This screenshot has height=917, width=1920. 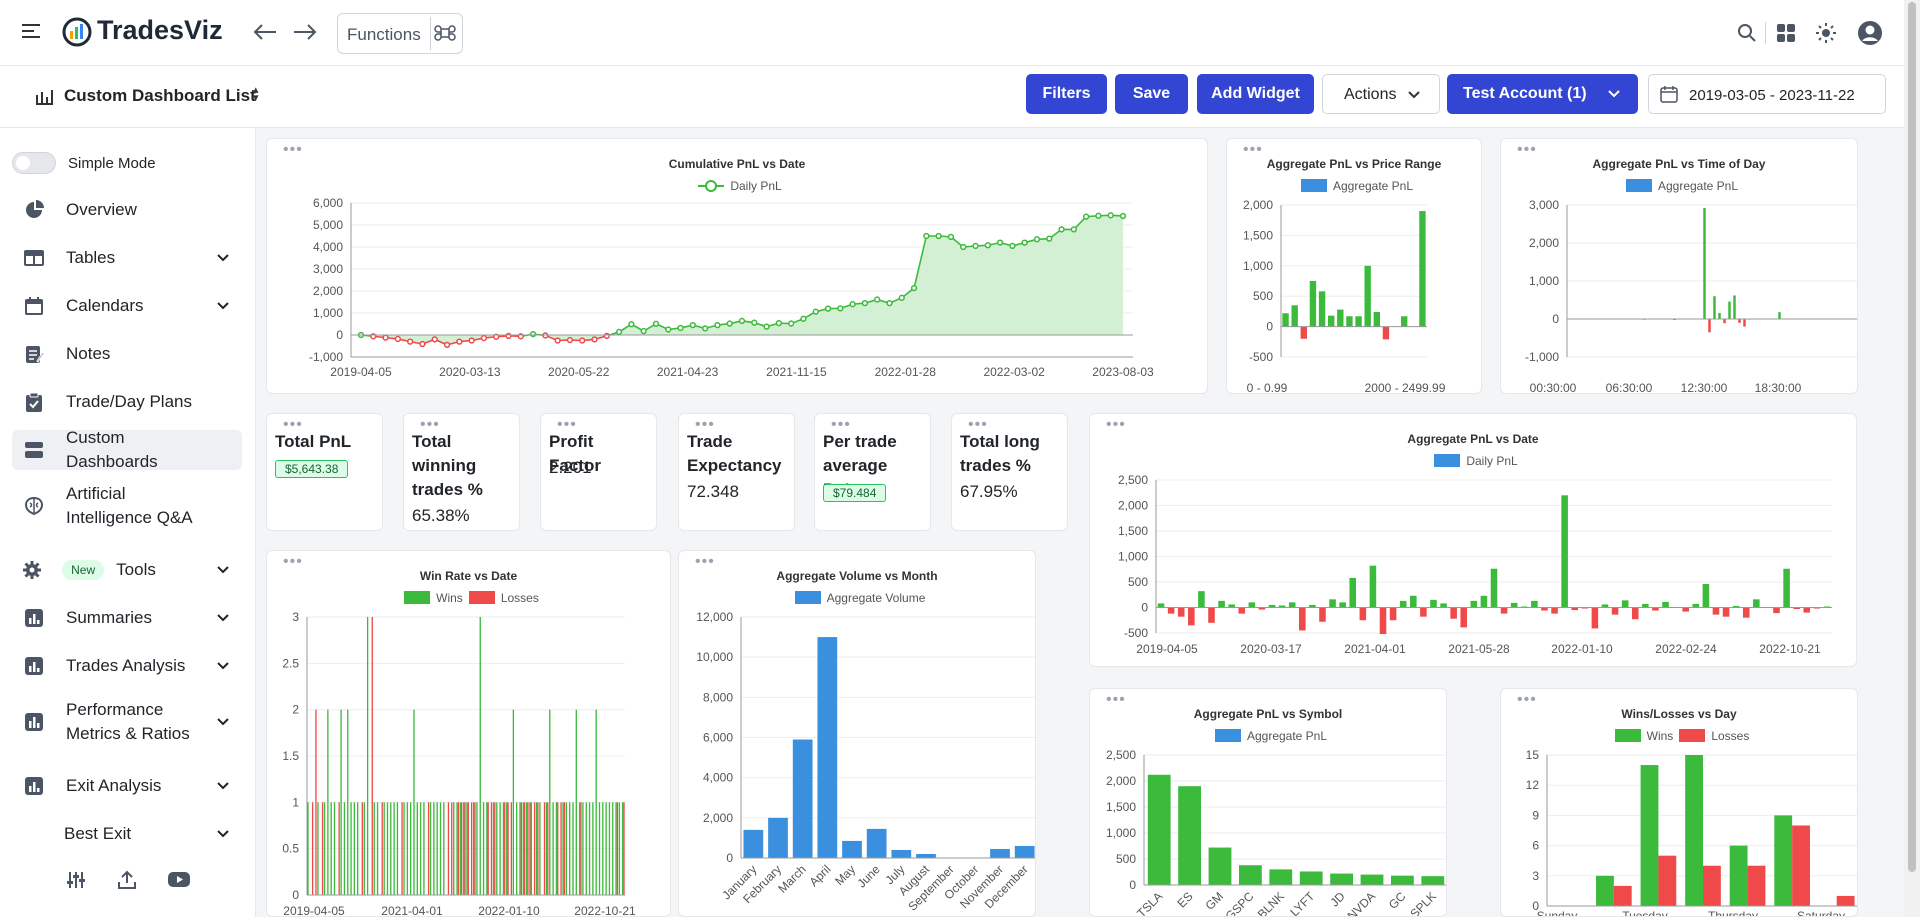 What do you see at coordinates (1381, 94) in the screenshot?
I see `actions-dropdown: Actions` at bounding box center [1381, 94].